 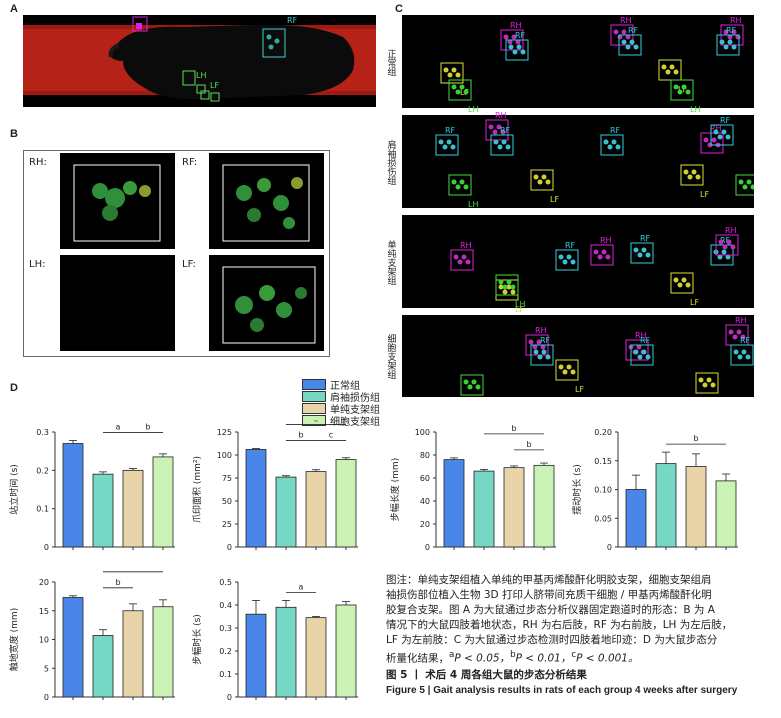 I want to click on legend-item: 肩袖损伤组, so click(x=341, y=397).